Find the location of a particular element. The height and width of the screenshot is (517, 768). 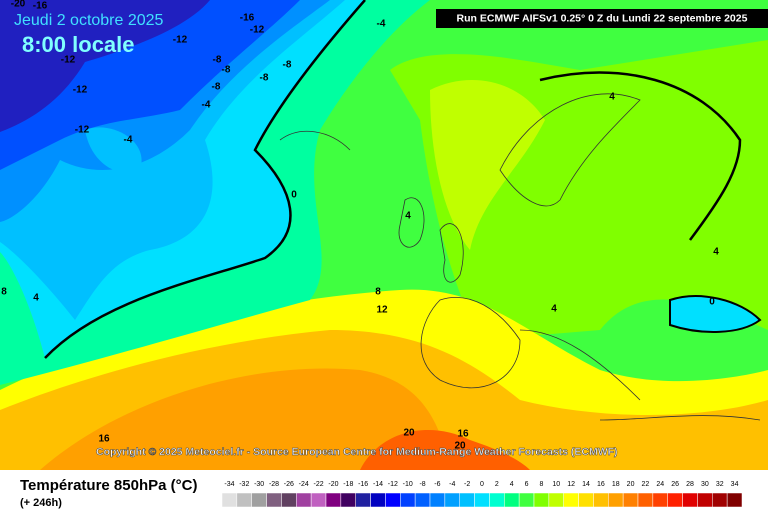

legend-label: 12 is located at coordinates (571, 484).